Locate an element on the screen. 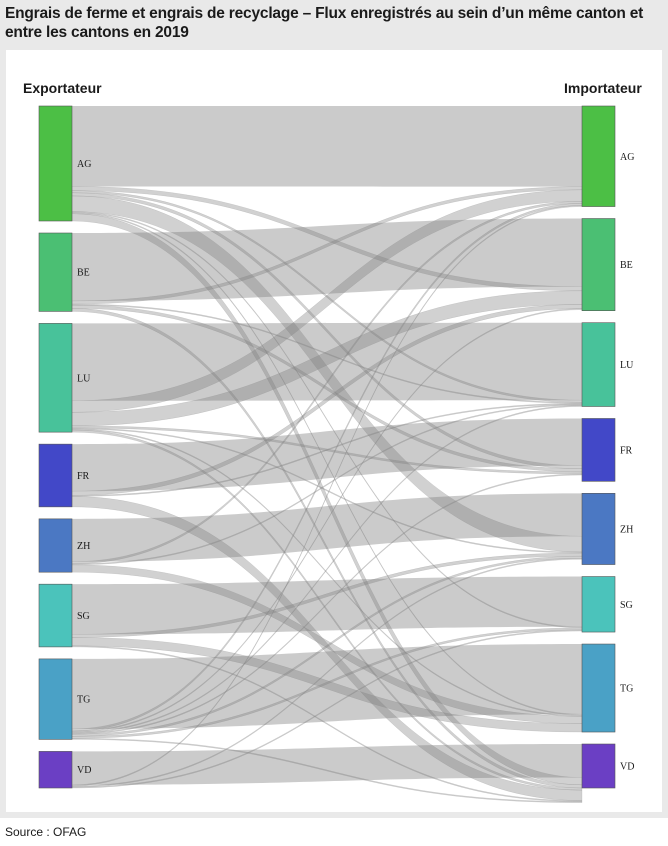  importer-node-label-sg: SG is located at coordinates (626, 605).